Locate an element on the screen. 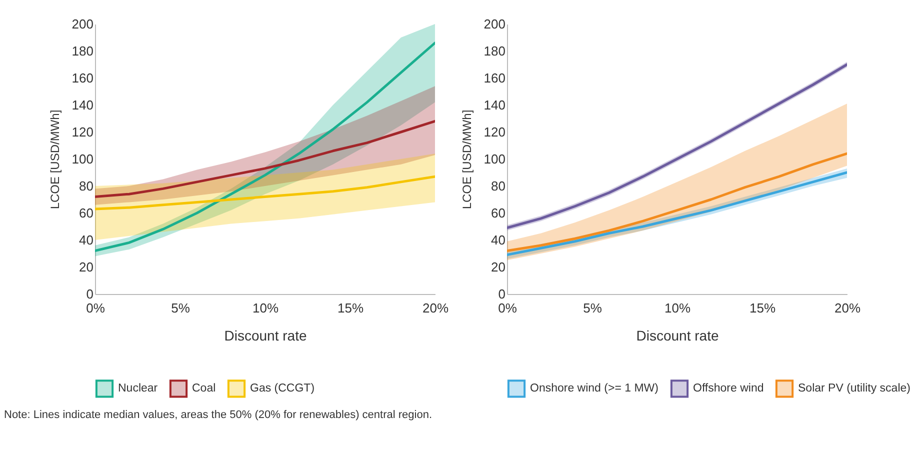 Image resolution: width=924 pixels, height=459 pixels. legend-label: Onshore wind (>= 1 MW) is located at coordinates (594, 388).